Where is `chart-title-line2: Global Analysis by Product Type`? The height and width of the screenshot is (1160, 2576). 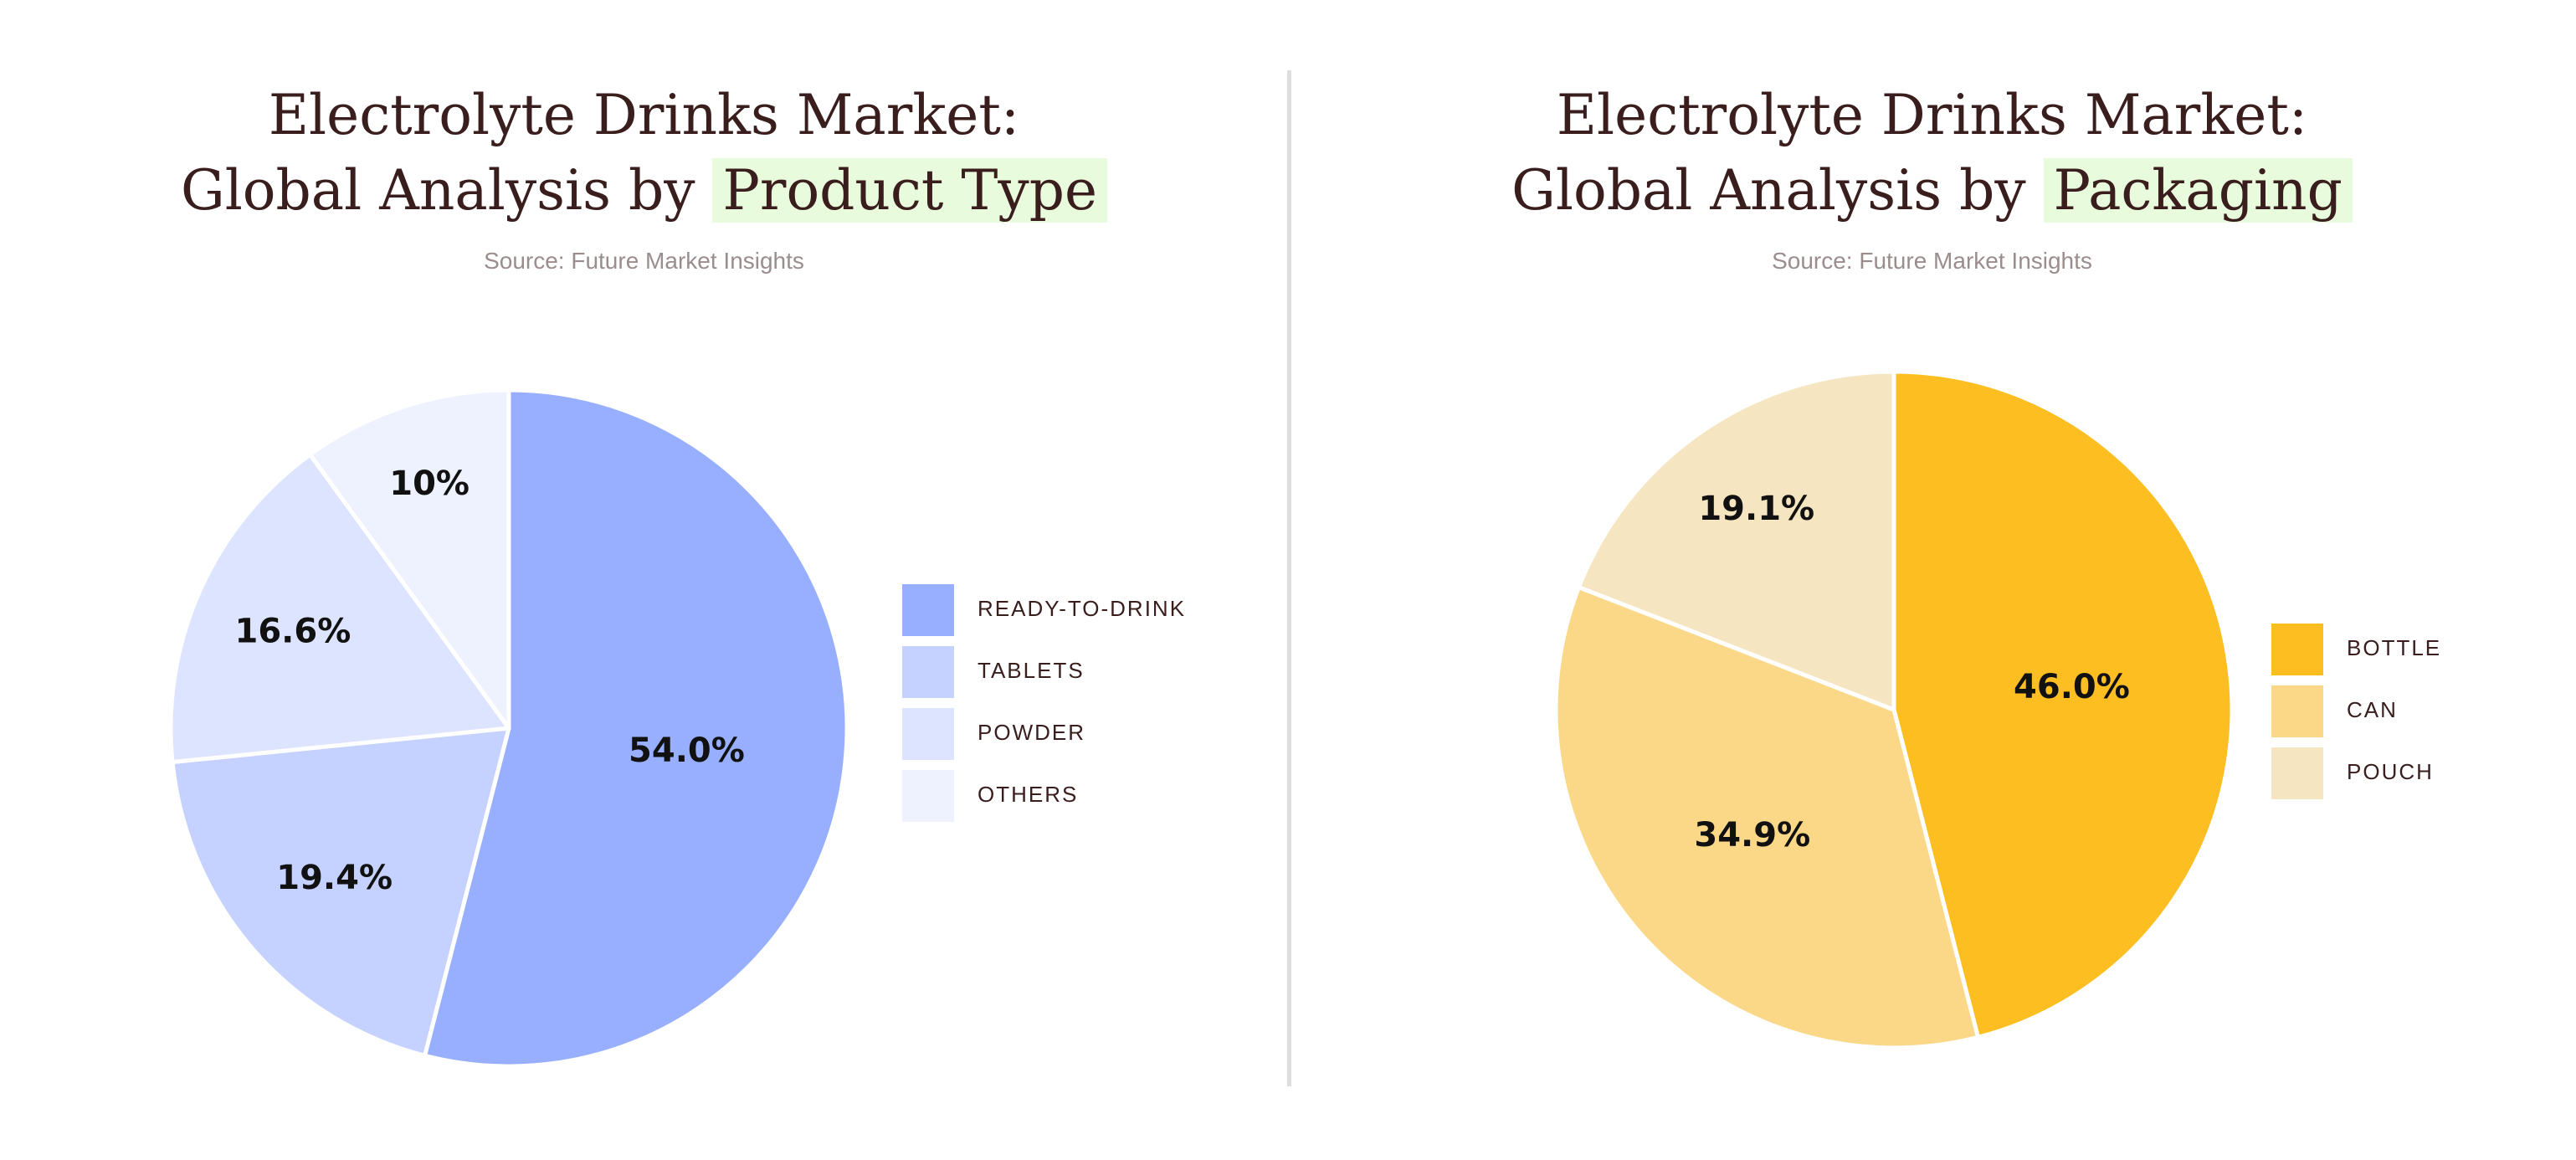
chart-title-line2: Global Analysis by Product Type is located at coordinates (644, 190).